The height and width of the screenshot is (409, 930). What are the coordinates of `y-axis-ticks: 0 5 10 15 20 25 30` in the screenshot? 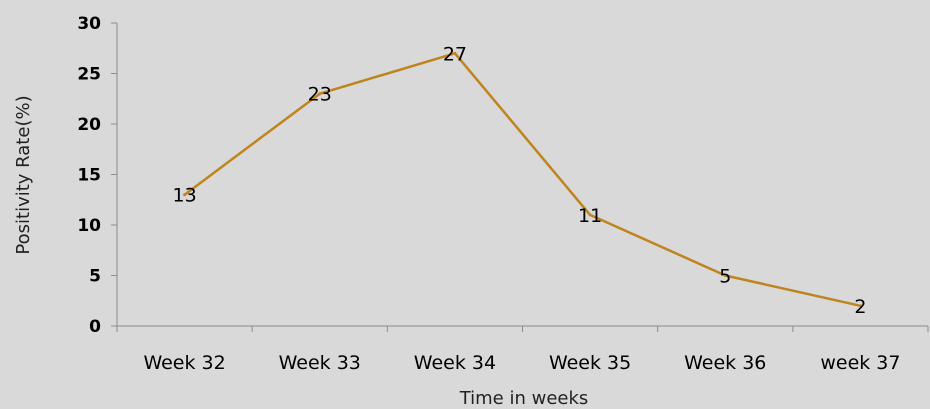 It's located at (97, 175).